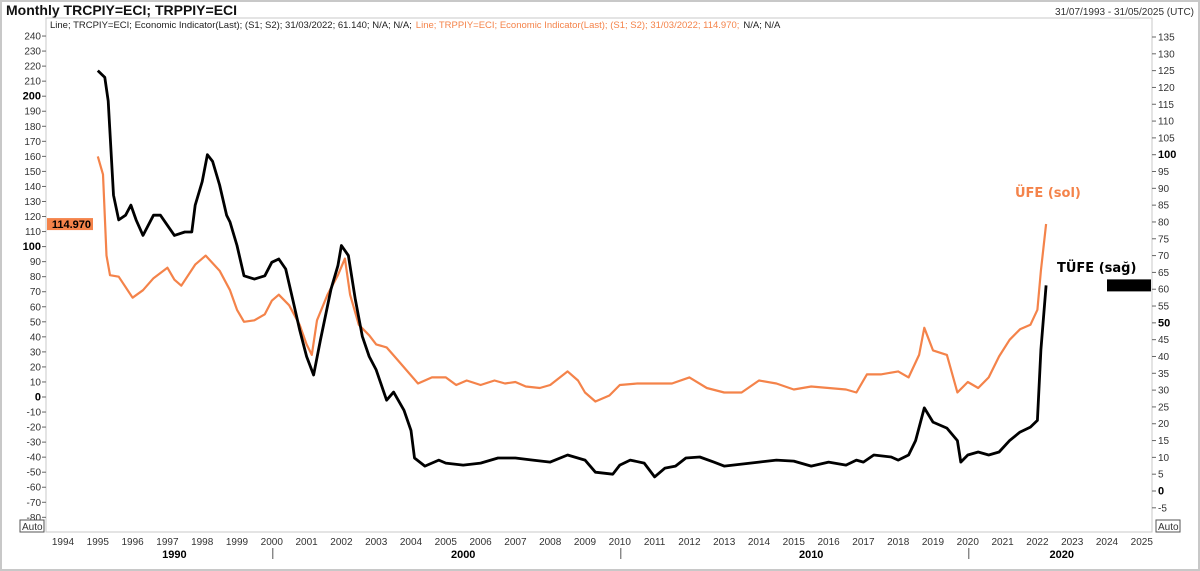  I want to click on right-tick-label: 60, so click(1164, 290).